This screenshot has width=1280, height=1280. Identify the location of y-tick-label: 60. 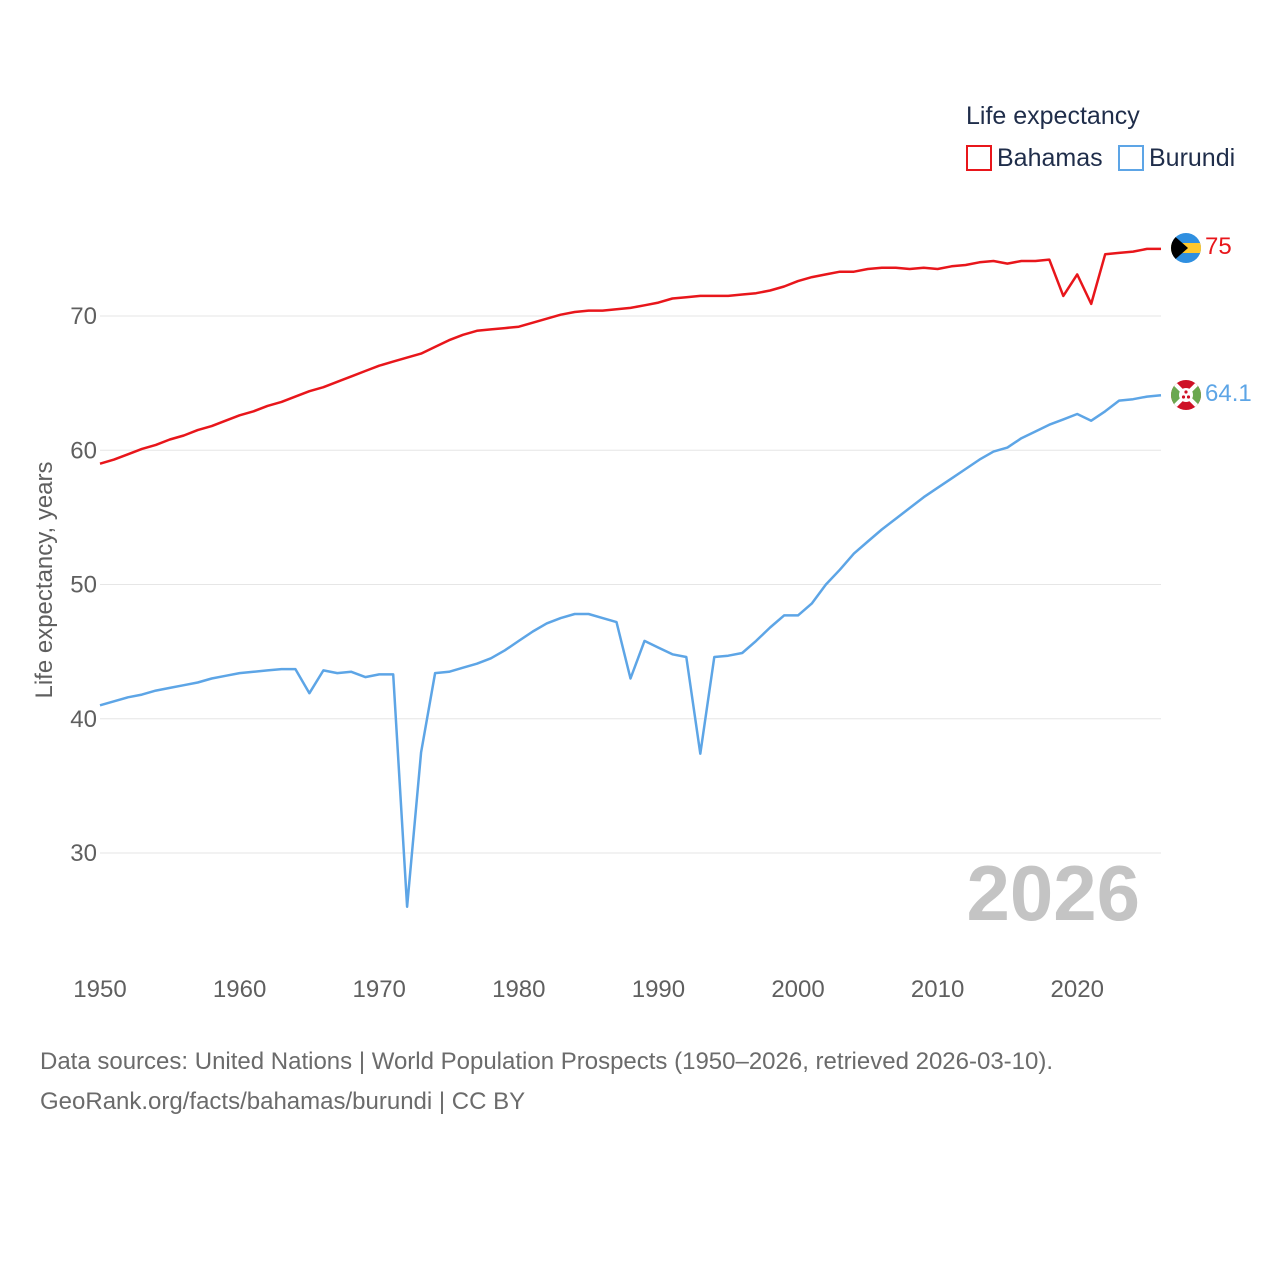
(83, 450).